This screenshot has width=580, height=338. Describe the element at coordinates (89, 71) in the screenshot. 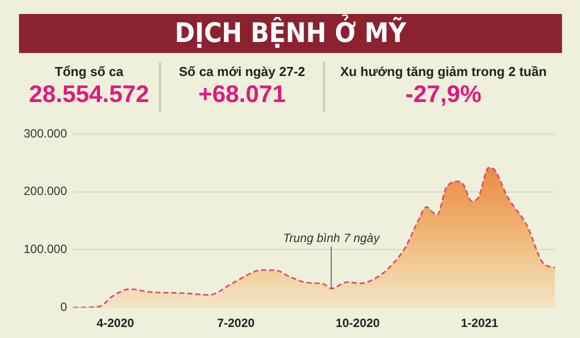

I see `text: Tổng số ca` at that location.